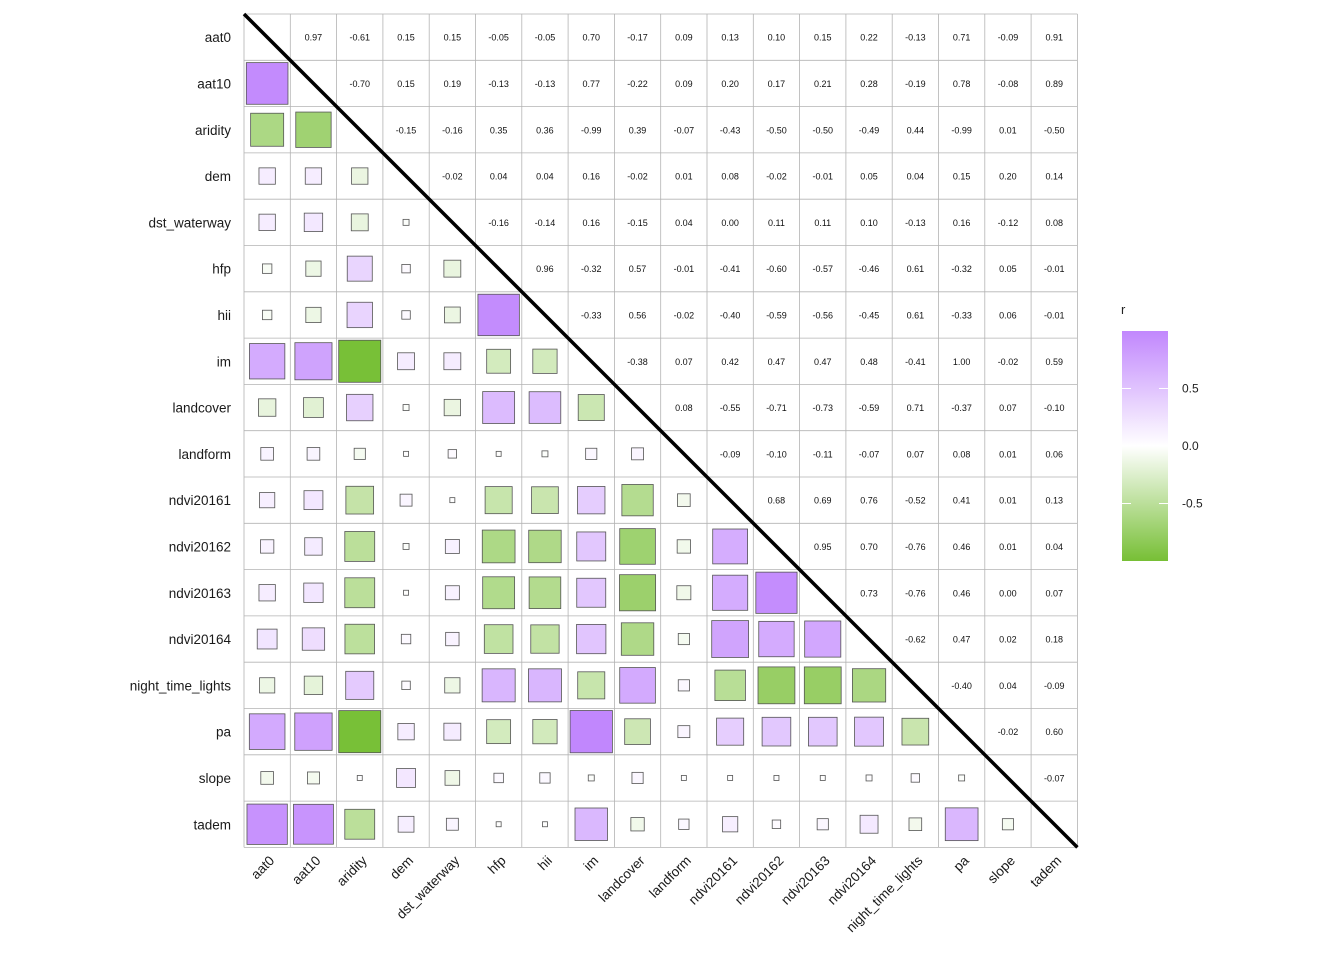 Image resolution: width=1344 pixels, height=960 pixels. What do you see at coordinates (730, 546) in the screenshot?
I see `corr-square-ndvi20162-ndvi20161` at bounding box center [730, 546].